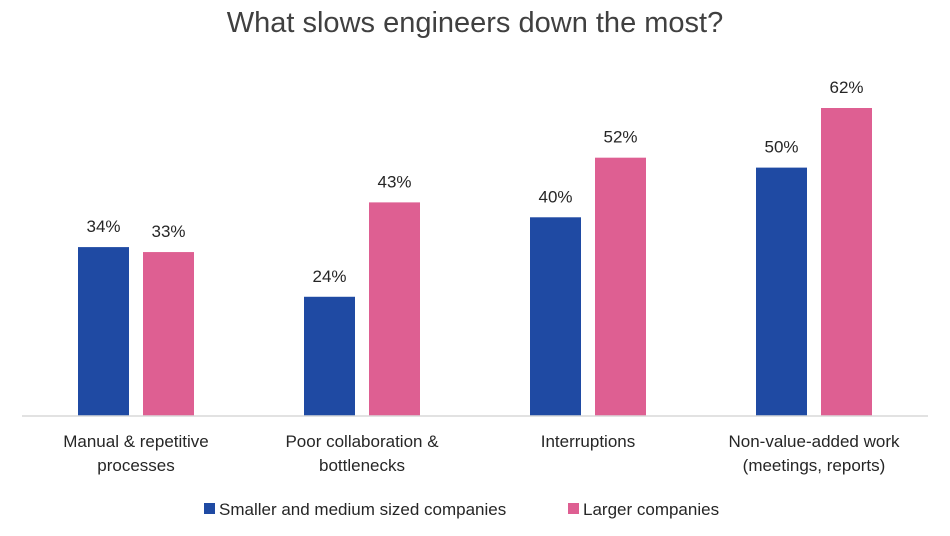 The width and height of the screenshot is (950, 536). What do you see at coordinates (620, 137) in the screenshot?
I see `data-label: 52%` at bounding box center [620, 137].